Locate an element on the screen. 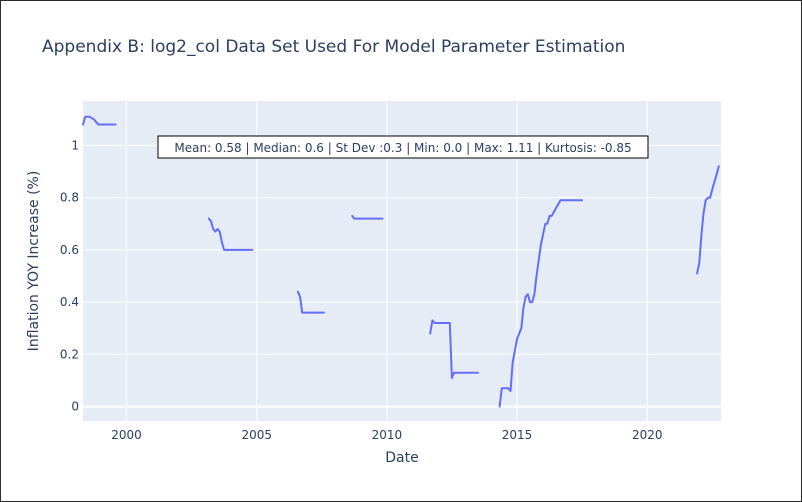 The width and height of the screenshot is (802, 502). y-tick-label: 0.8 is located at coordinates (69, 198).